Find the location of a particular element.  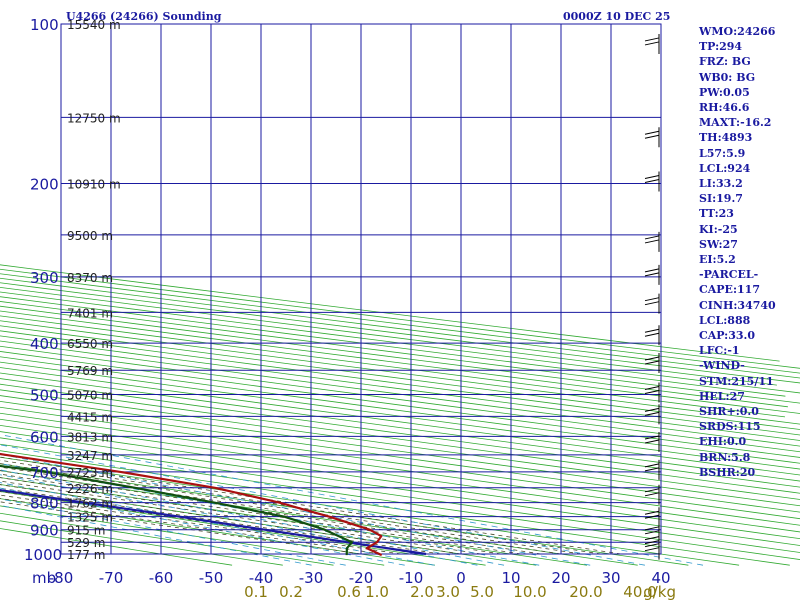

stat-line: SHR+:0.0 is located at coordinates (729, 412).